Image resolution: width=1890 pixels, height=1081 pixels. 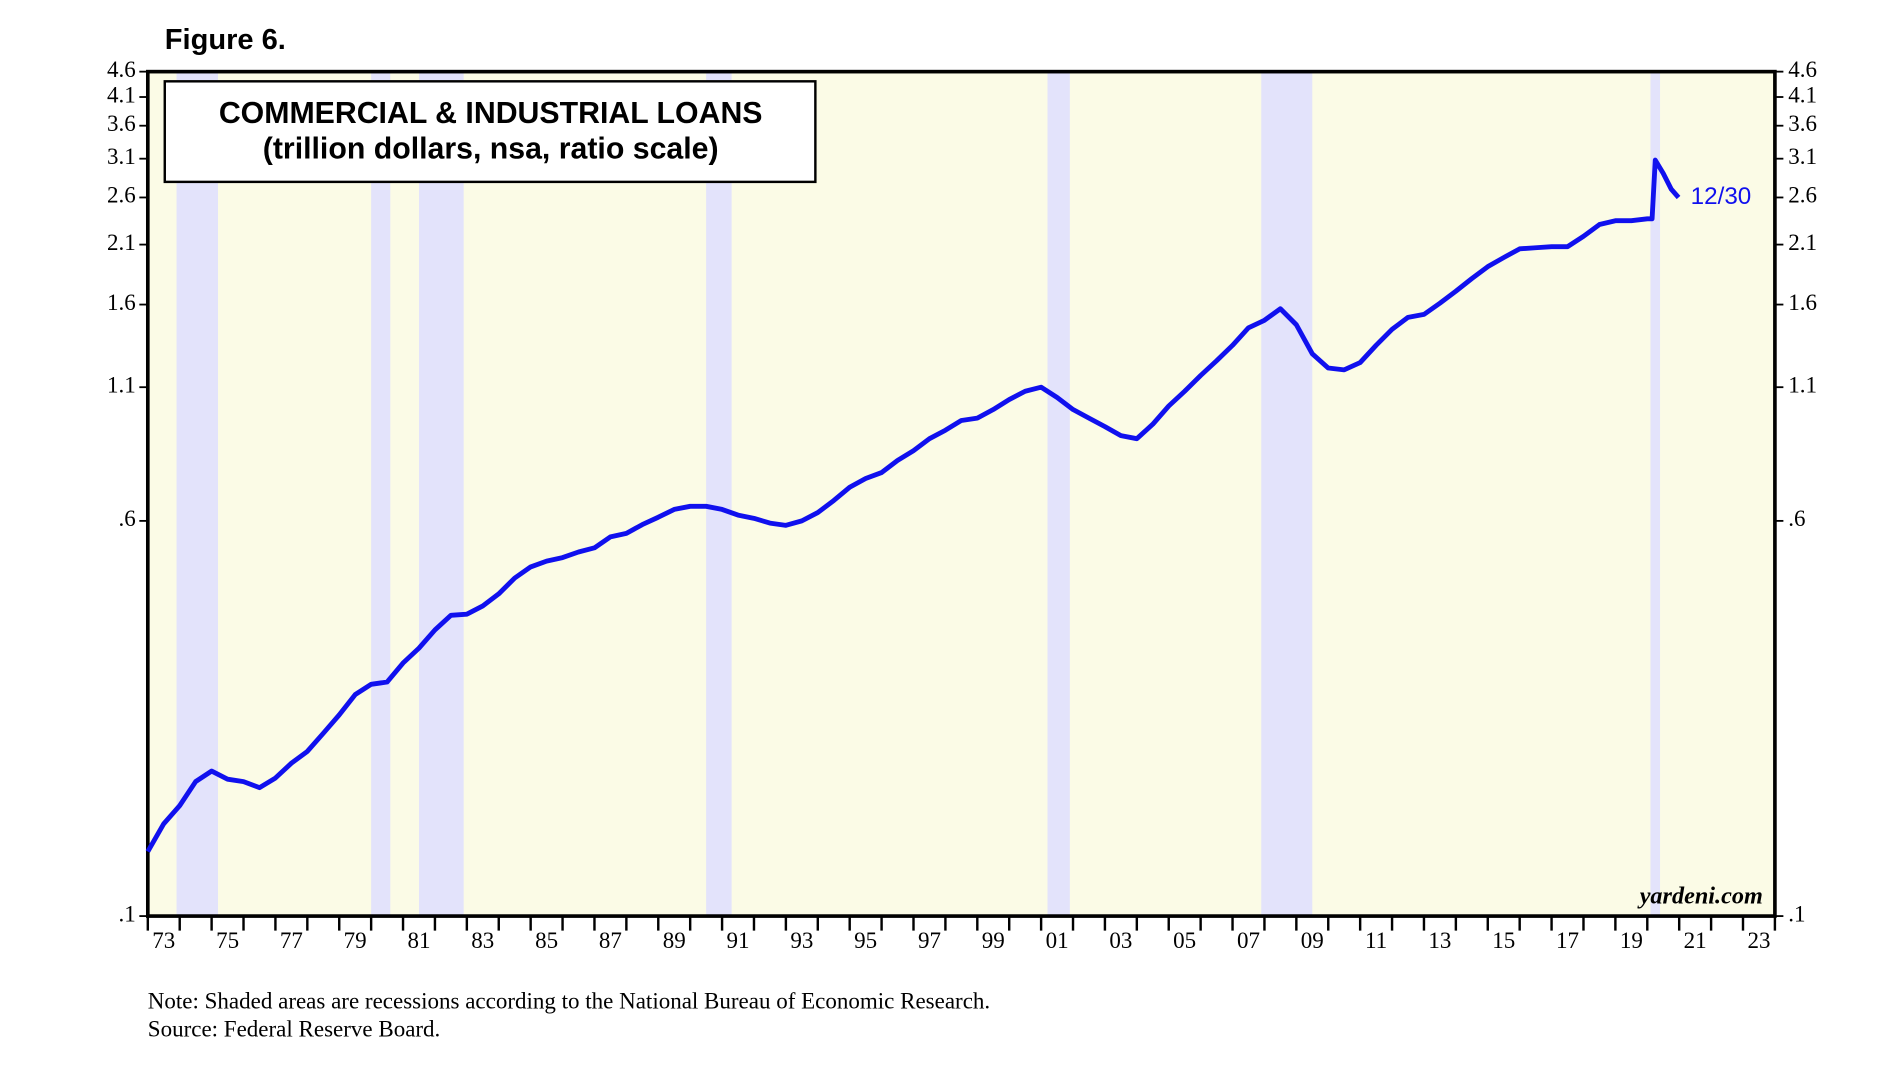 What do you see at coordinates (121, 384) in the screenshot?
I see `y-tick-label: 1.1` at bounding box center [121, 384].